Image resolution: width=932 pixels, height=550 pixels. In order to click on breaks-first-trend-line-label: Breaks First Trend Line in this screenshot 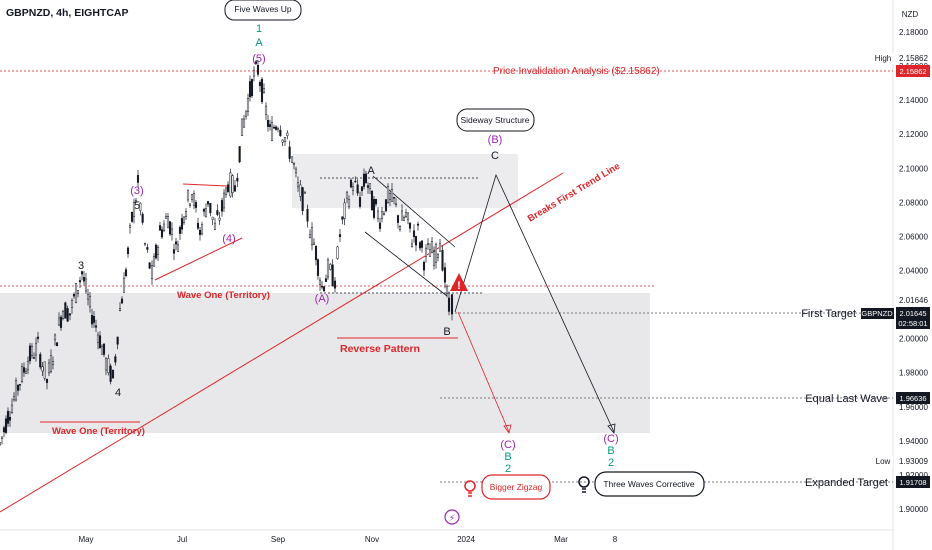, I will do `click(574, 193)`.